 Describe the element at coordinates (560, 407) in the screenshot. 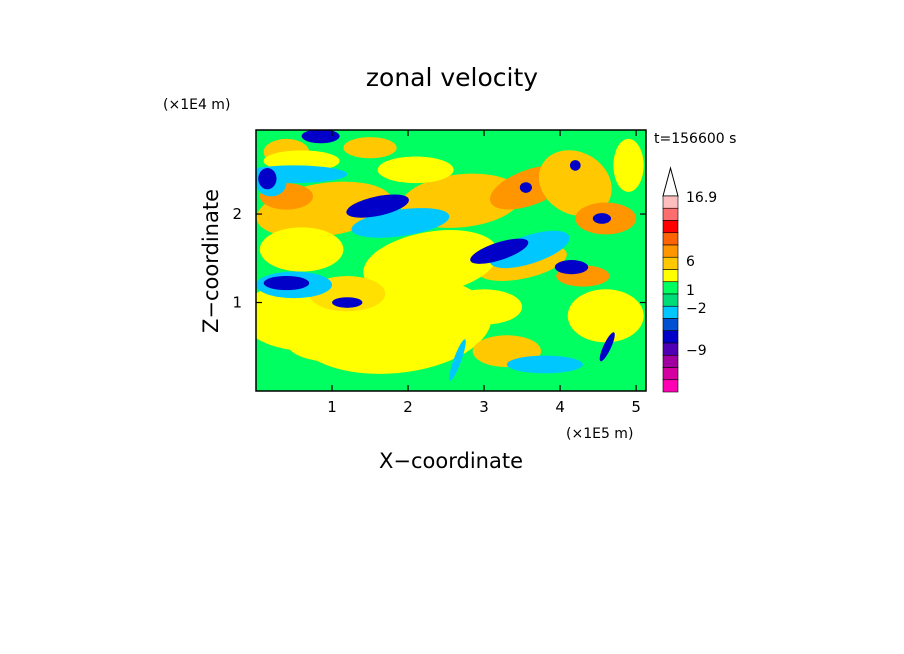

I see `x-tick-label: 4` at that location.